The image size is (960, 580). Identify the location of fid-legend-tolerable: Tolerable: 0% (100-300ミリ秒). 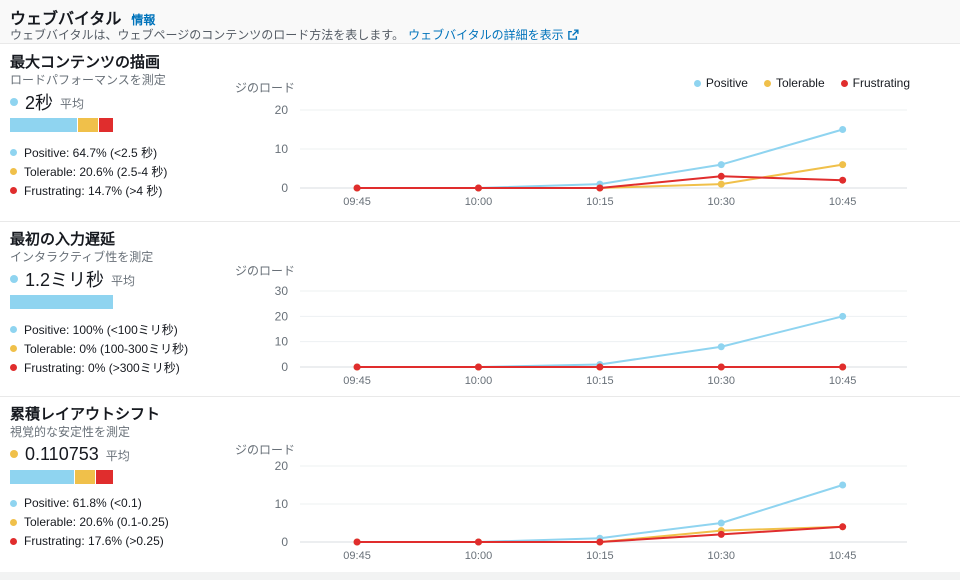
(99, 348).